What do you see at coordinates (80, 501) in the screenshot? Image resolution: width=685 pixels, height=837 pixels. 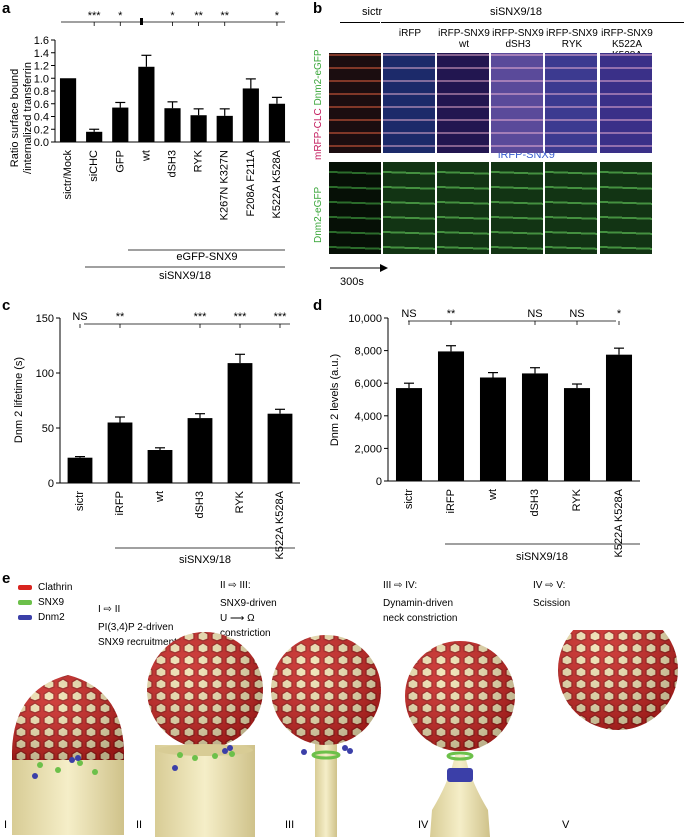 I see `c-xtick-label: sictr` at bounding box center [80, 501].